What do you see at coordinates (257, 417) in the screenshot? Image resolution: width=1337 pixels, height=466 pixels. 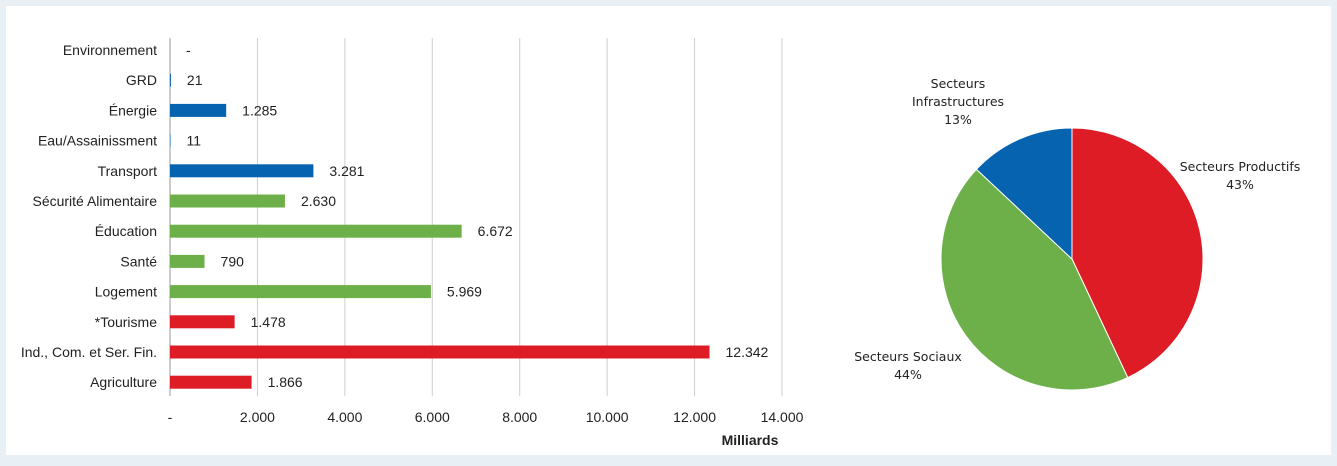 I see `x-tick-label: 2.000` at bounding box center [257, 417].